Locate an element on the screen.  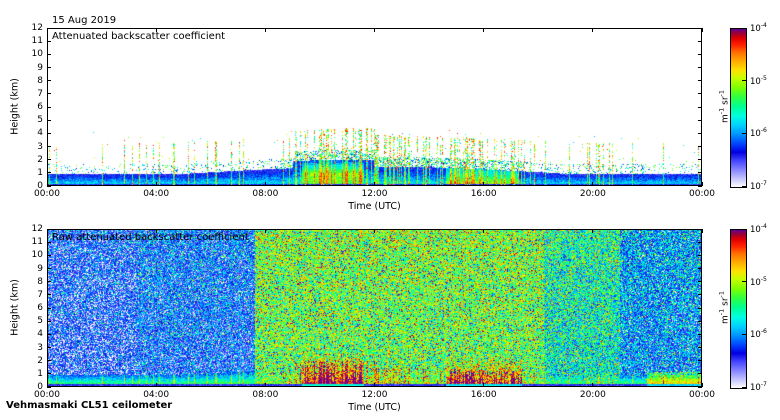
x-tick-label: 04:00 is located at coordinates (156, 194).